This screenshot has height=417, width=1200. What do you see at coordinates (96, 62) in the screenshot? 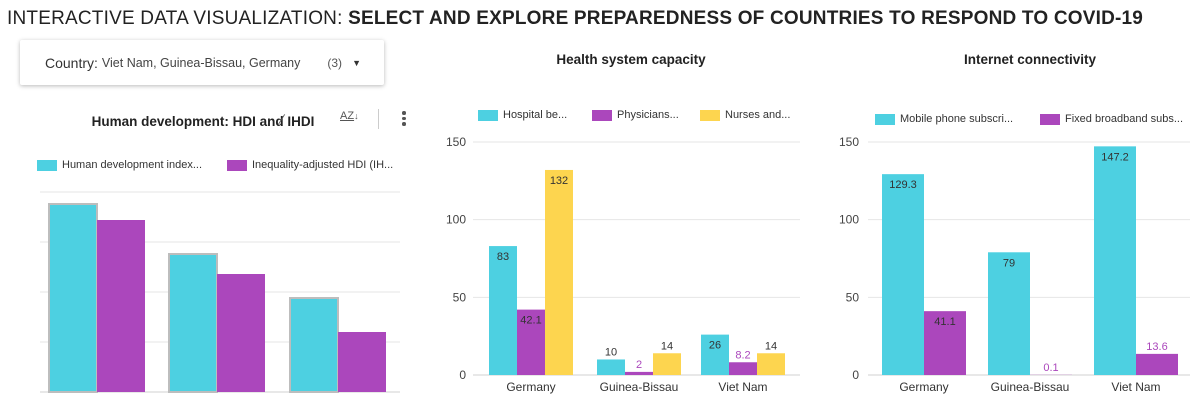
I see `country-filter-colon: :` at bounding box center [96, 62].